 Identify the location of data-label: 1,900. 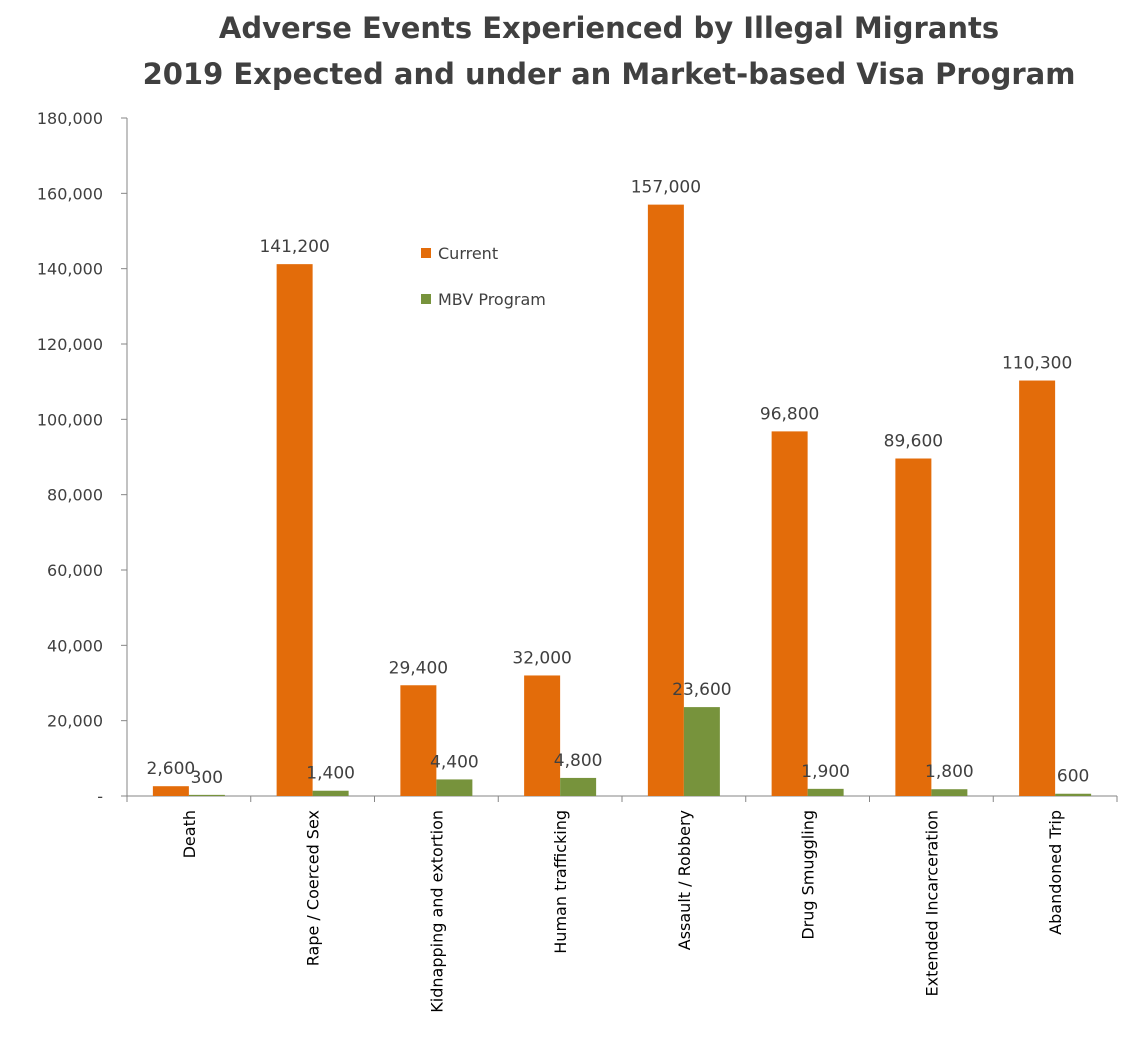
(825, 772).